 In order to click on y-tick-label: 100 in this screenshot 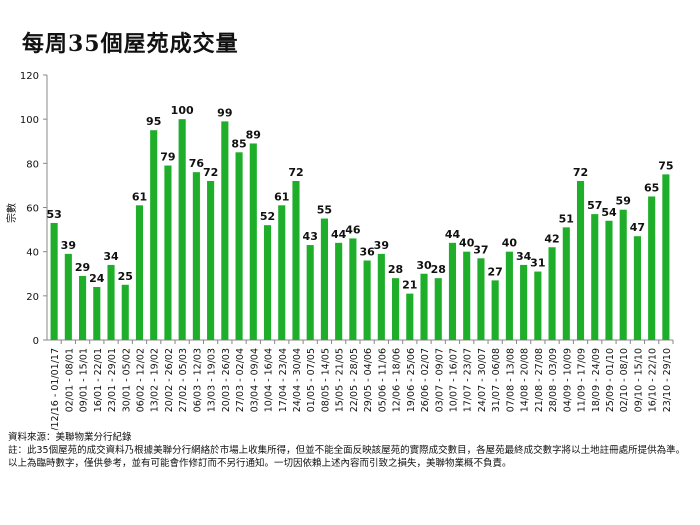, I will do `click(29, 120)`.